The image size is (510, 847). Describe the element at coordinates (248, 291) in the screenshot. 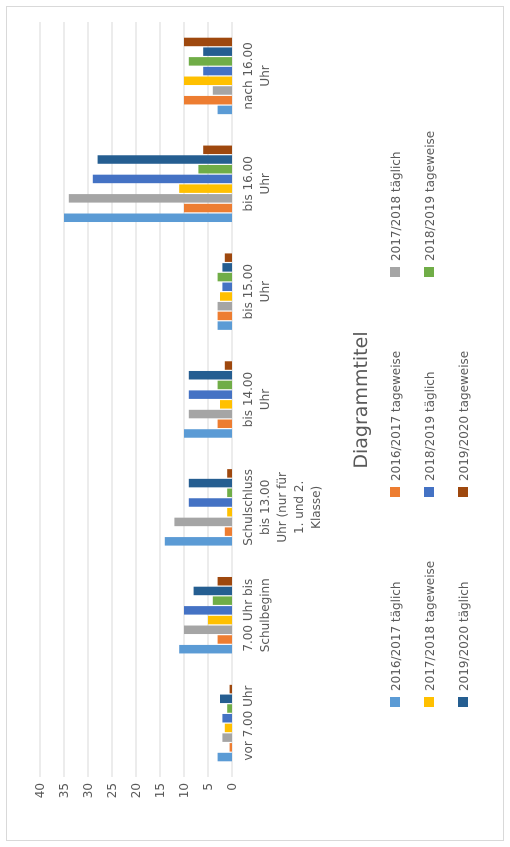

I see `category-label-line: bis 15.00` at that location.